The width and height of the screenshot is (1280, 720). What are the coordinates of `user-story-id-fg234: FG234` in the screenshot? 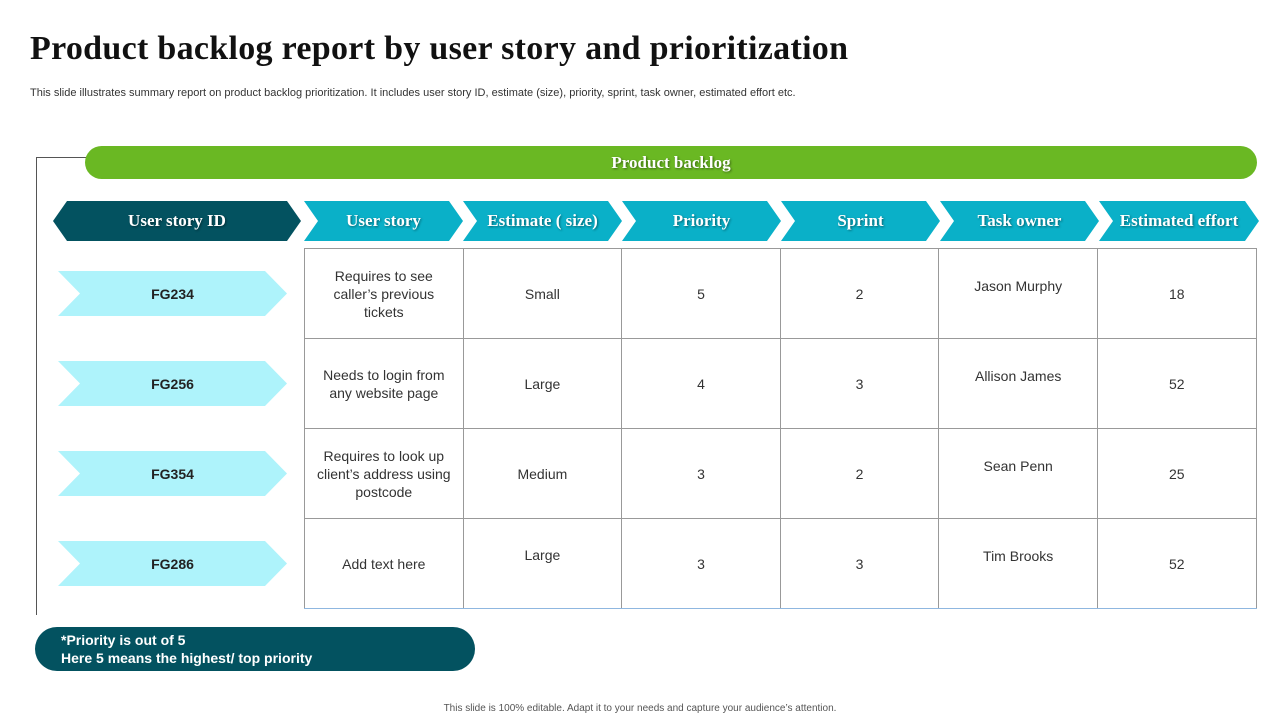 It's located at (172, 293).